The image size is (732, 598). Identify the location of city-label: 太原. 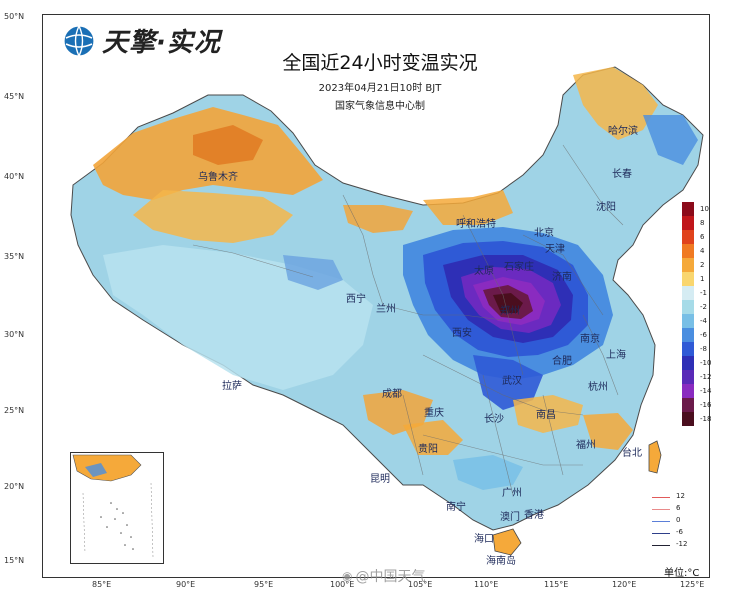
(484, 271).